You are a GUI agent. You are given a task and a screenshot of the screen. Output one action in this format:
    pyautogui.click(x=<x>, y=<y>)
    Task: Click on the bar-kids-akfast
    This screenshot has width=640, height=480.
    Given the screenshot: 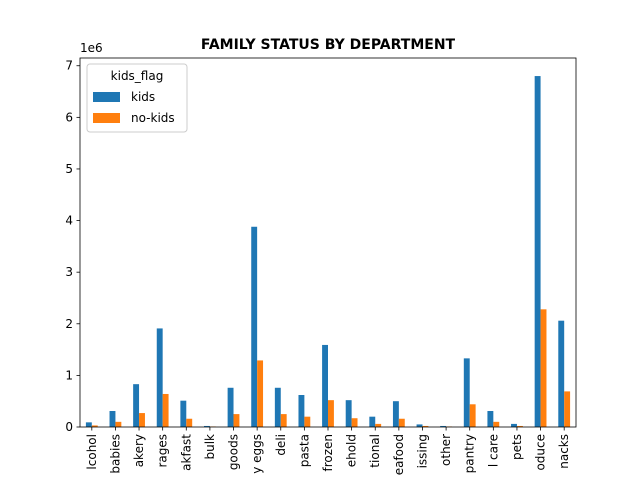 What is the action you would take?
    pyautogui.click(x=183, y=413)
    